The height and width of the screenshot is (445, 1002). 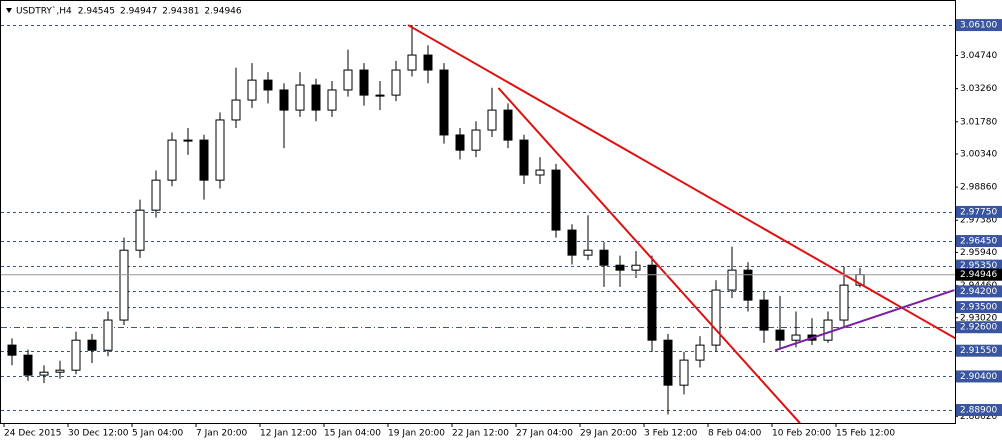 I want to click on level-label: 3.06100, so click(x=978, y=26).